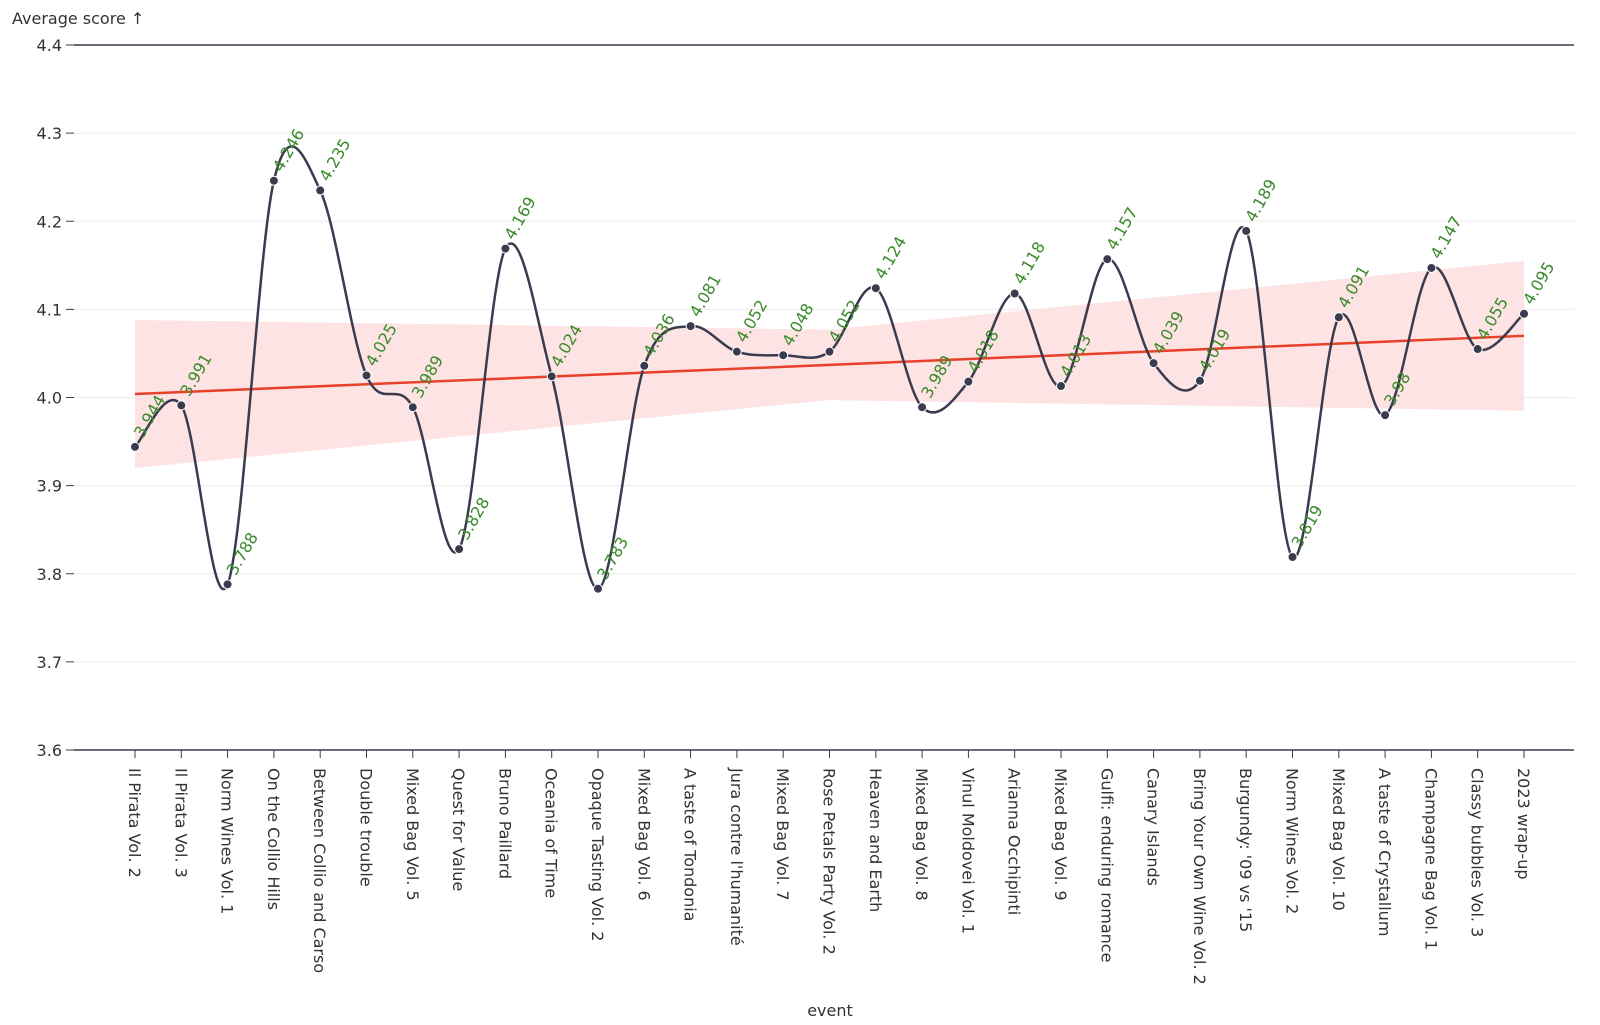  Describe the element at coordinates (1121, 228) in the screenshot. I see `value-label: 4.157` at that location.